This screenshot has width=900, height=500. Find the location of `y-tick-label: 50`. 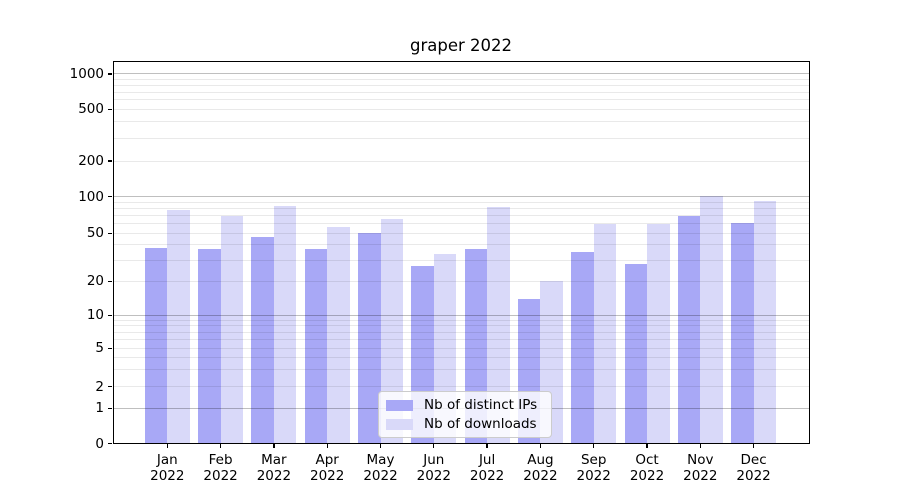

y-tick-label: 50 is located at coordinates (95, 233).